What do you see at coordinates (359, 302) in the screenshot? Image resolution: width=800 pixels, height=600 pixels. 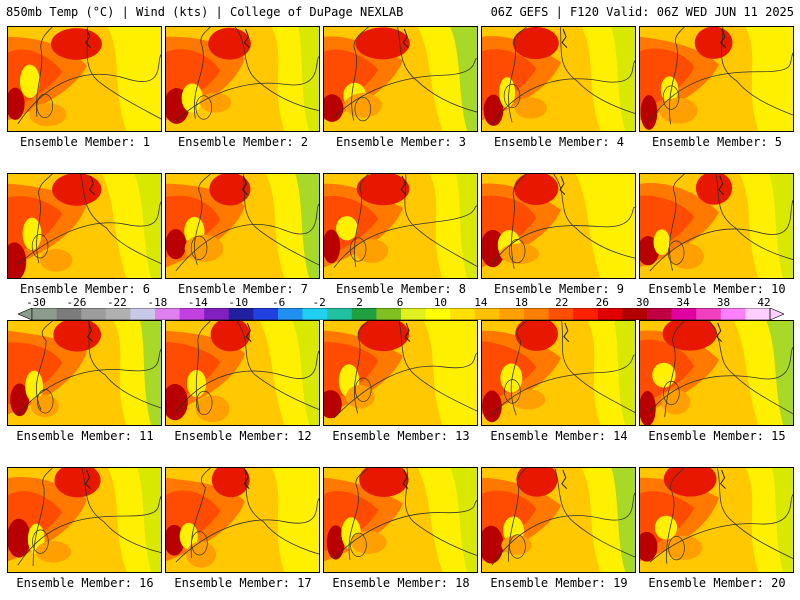 I see `colorbar-tick-label: 2` at bounding box center [359, 302].